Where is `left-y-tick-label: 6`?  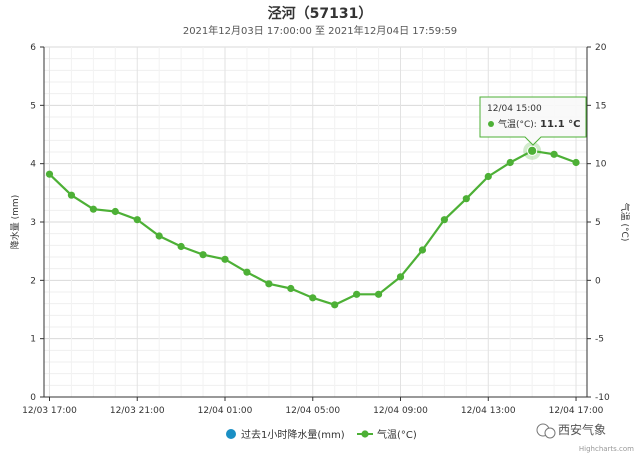
left-y-tick-label: 6 is located at coordinates (33, 48).